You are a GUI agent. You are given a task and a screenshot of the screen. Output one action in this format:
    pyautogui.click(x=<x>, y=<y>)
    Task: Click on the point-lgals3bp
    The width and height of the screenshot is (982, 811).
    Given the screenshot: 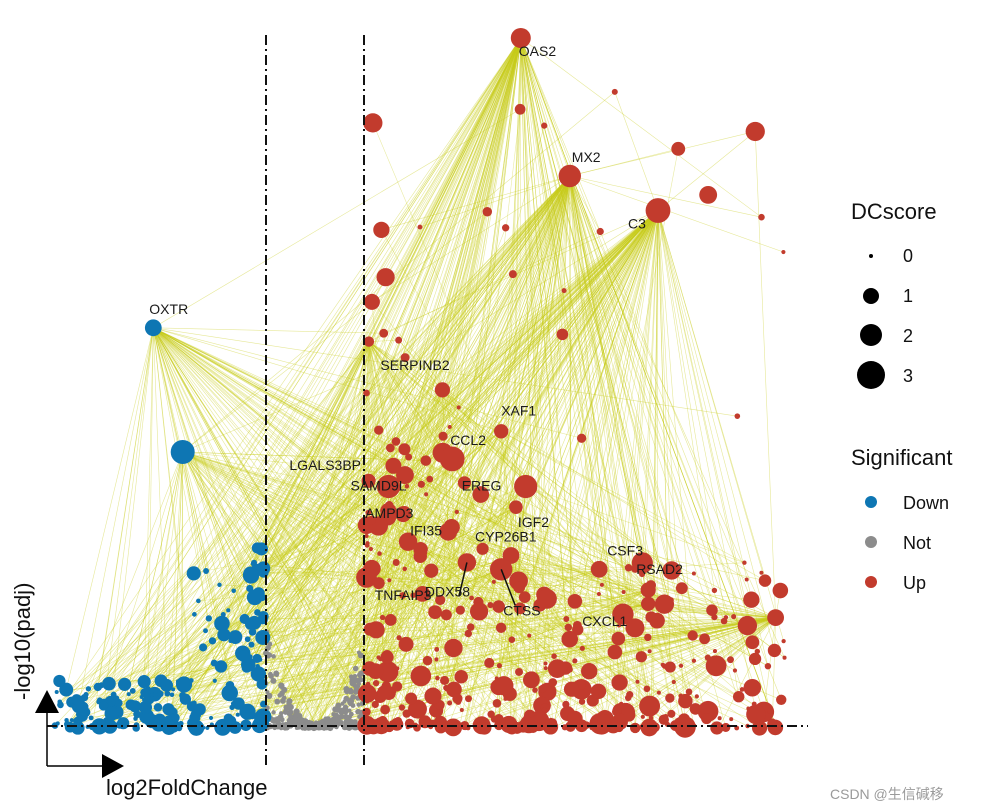 What is the action you would take?
    pyautogui.click(x=393, y=465)
    